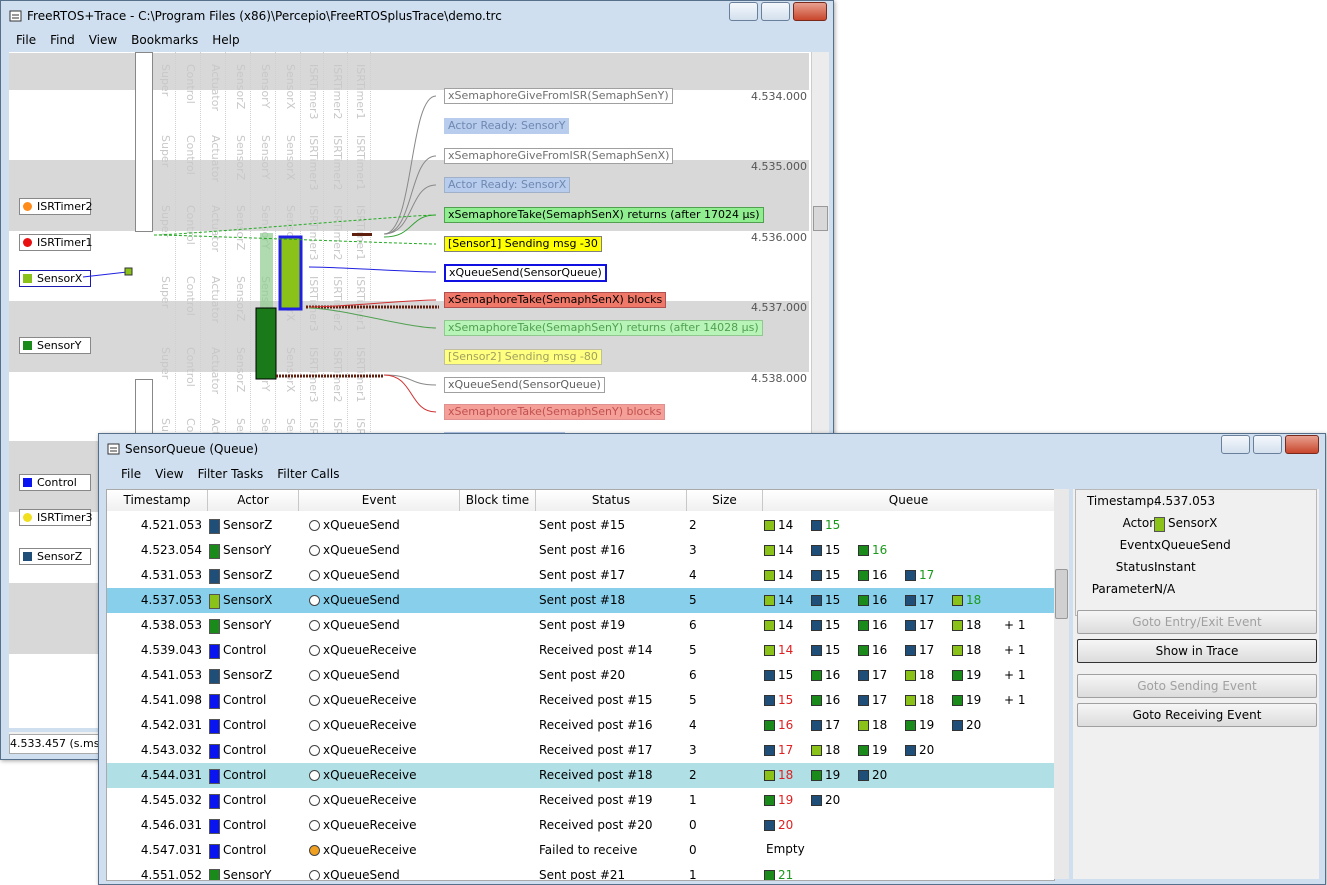  I want to click on column-header: Queue, so click(909, 500).